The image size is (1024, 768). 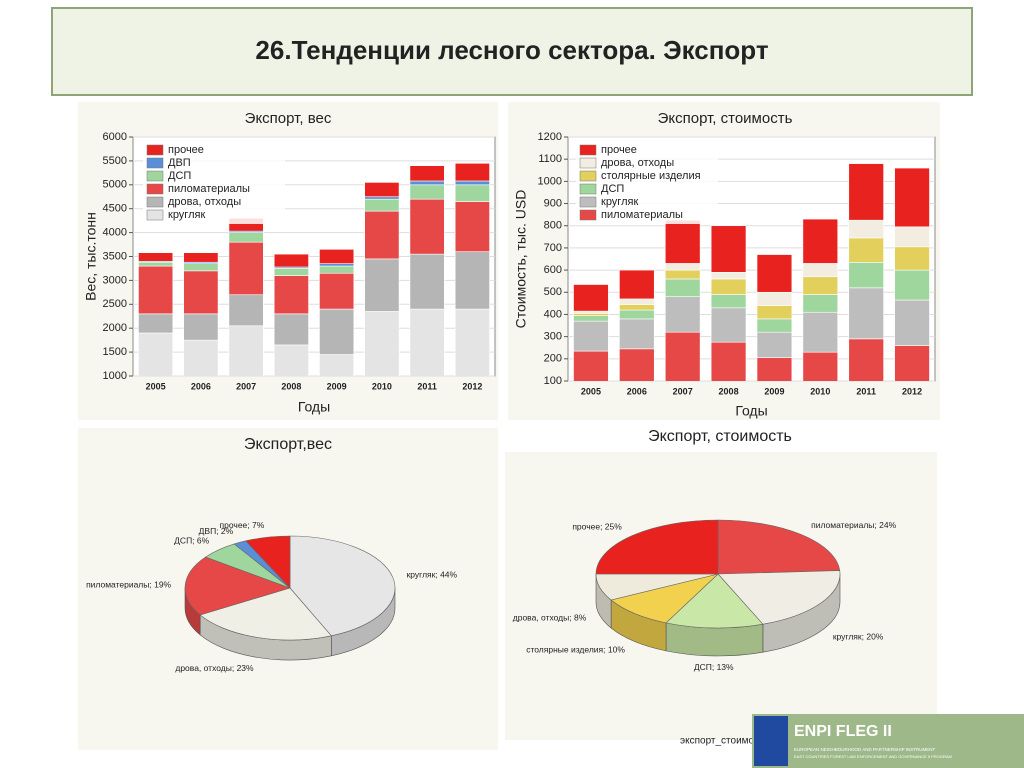 I want to click on y-axis-label: Стоимость, тыс. USD, so click(x=521, y=259).